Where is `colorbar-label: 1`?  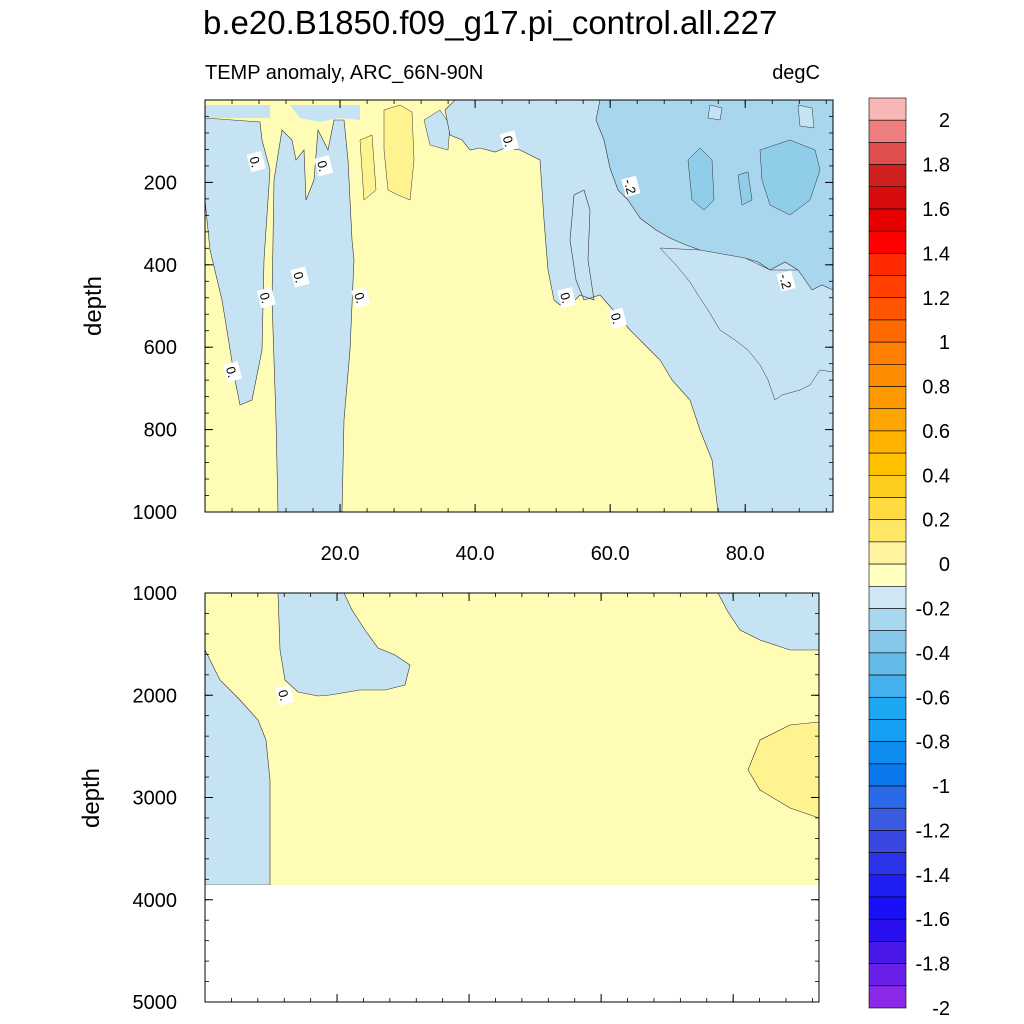
colorbar-label: 1 is located at coordinates (944, 343).